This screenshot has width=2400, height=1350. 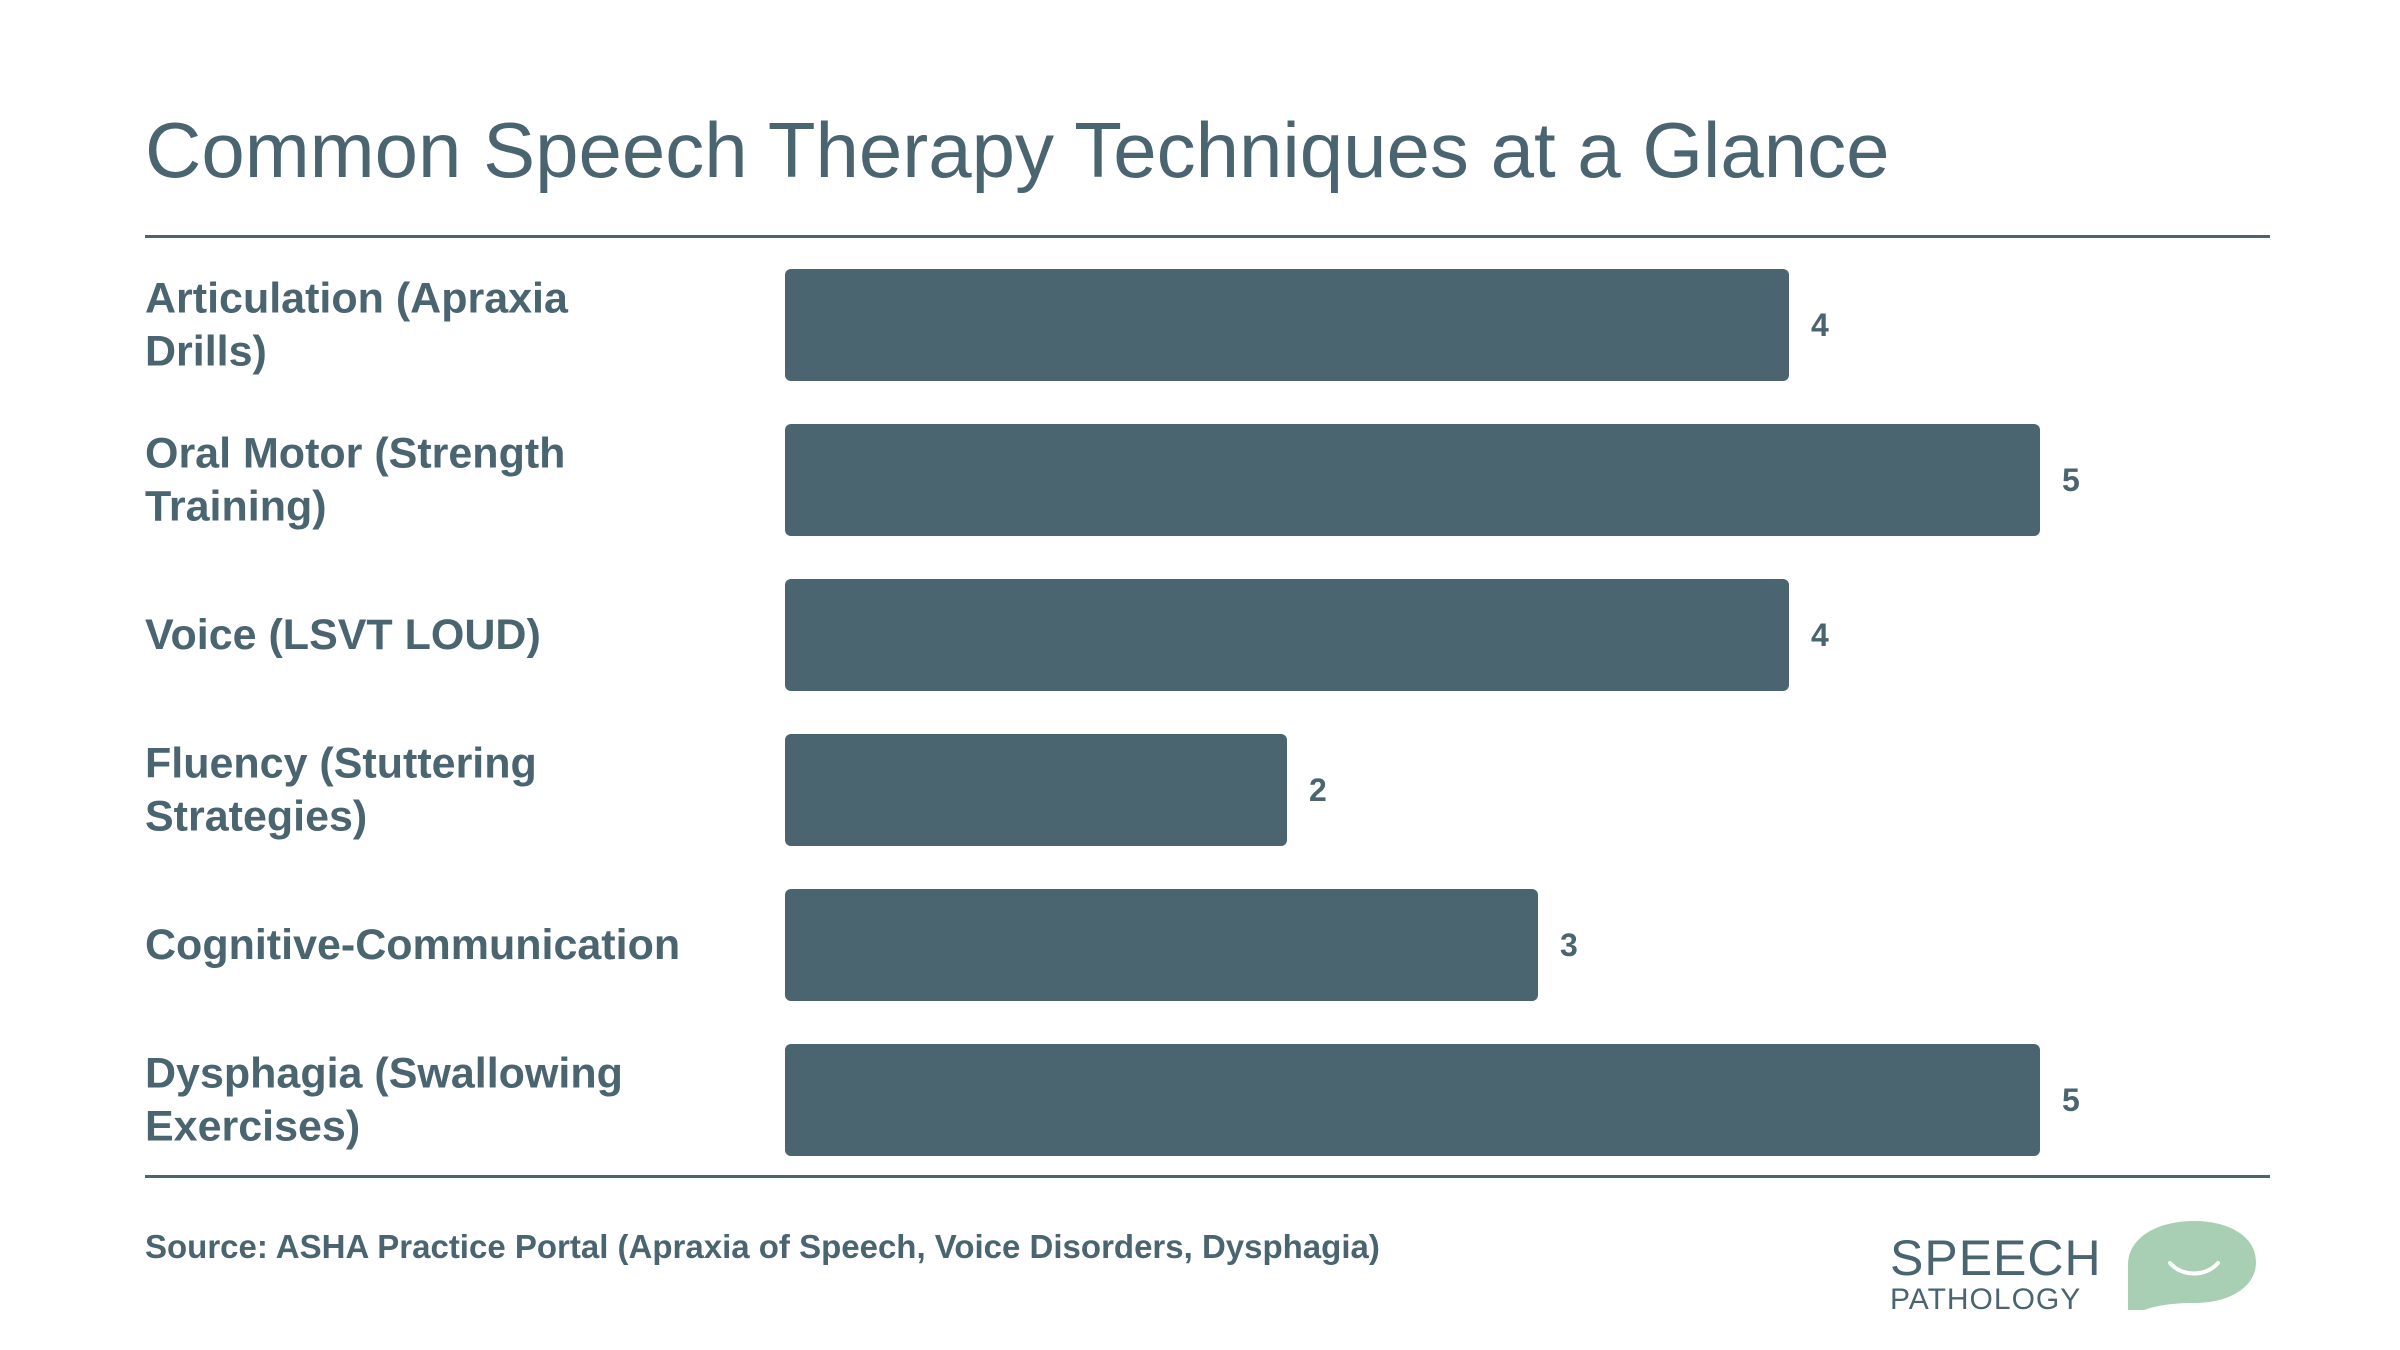 I want to click on speech-pathology-logo: SPEECH PATHOLOGY, so click(x=2080, y=1270).